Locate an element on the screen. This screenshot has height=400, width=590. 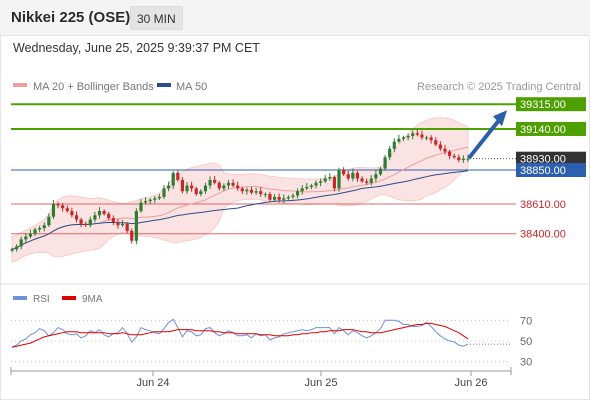
level-label-4: 38610.00 is located at coordinates (543, 205).